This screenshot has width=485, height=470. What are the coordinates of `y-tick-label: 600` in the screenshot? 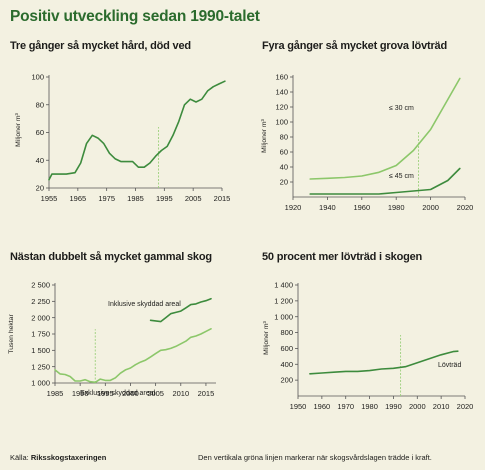 It's located at (286, 348).